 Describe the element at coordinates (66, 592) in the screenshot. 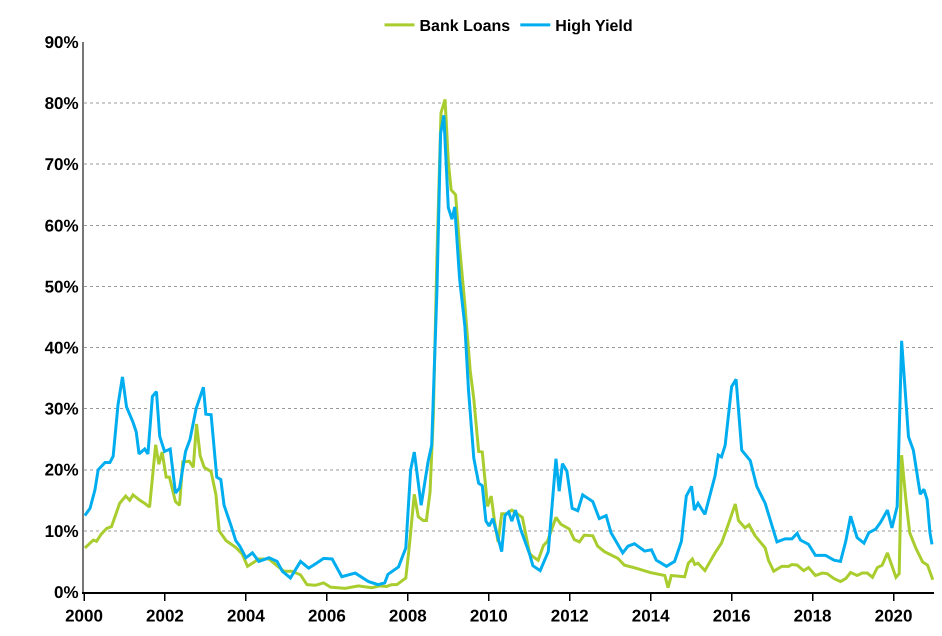

I see `y-tick-label: 0%` at that location.